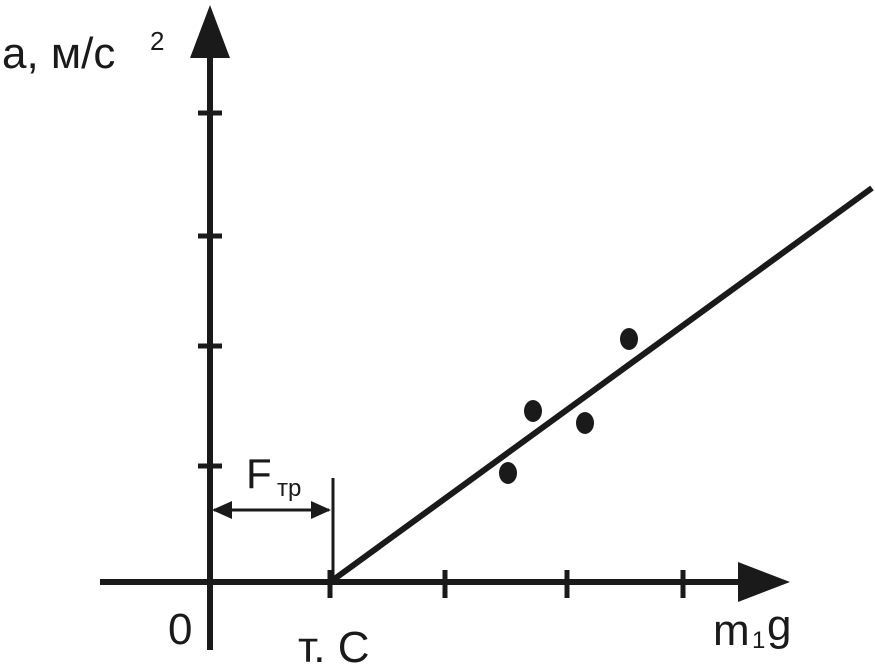  What do you see at coordinates (180, 629) in the screenshot?
I see `origin-label: 0` at bounding box center [180, 629].